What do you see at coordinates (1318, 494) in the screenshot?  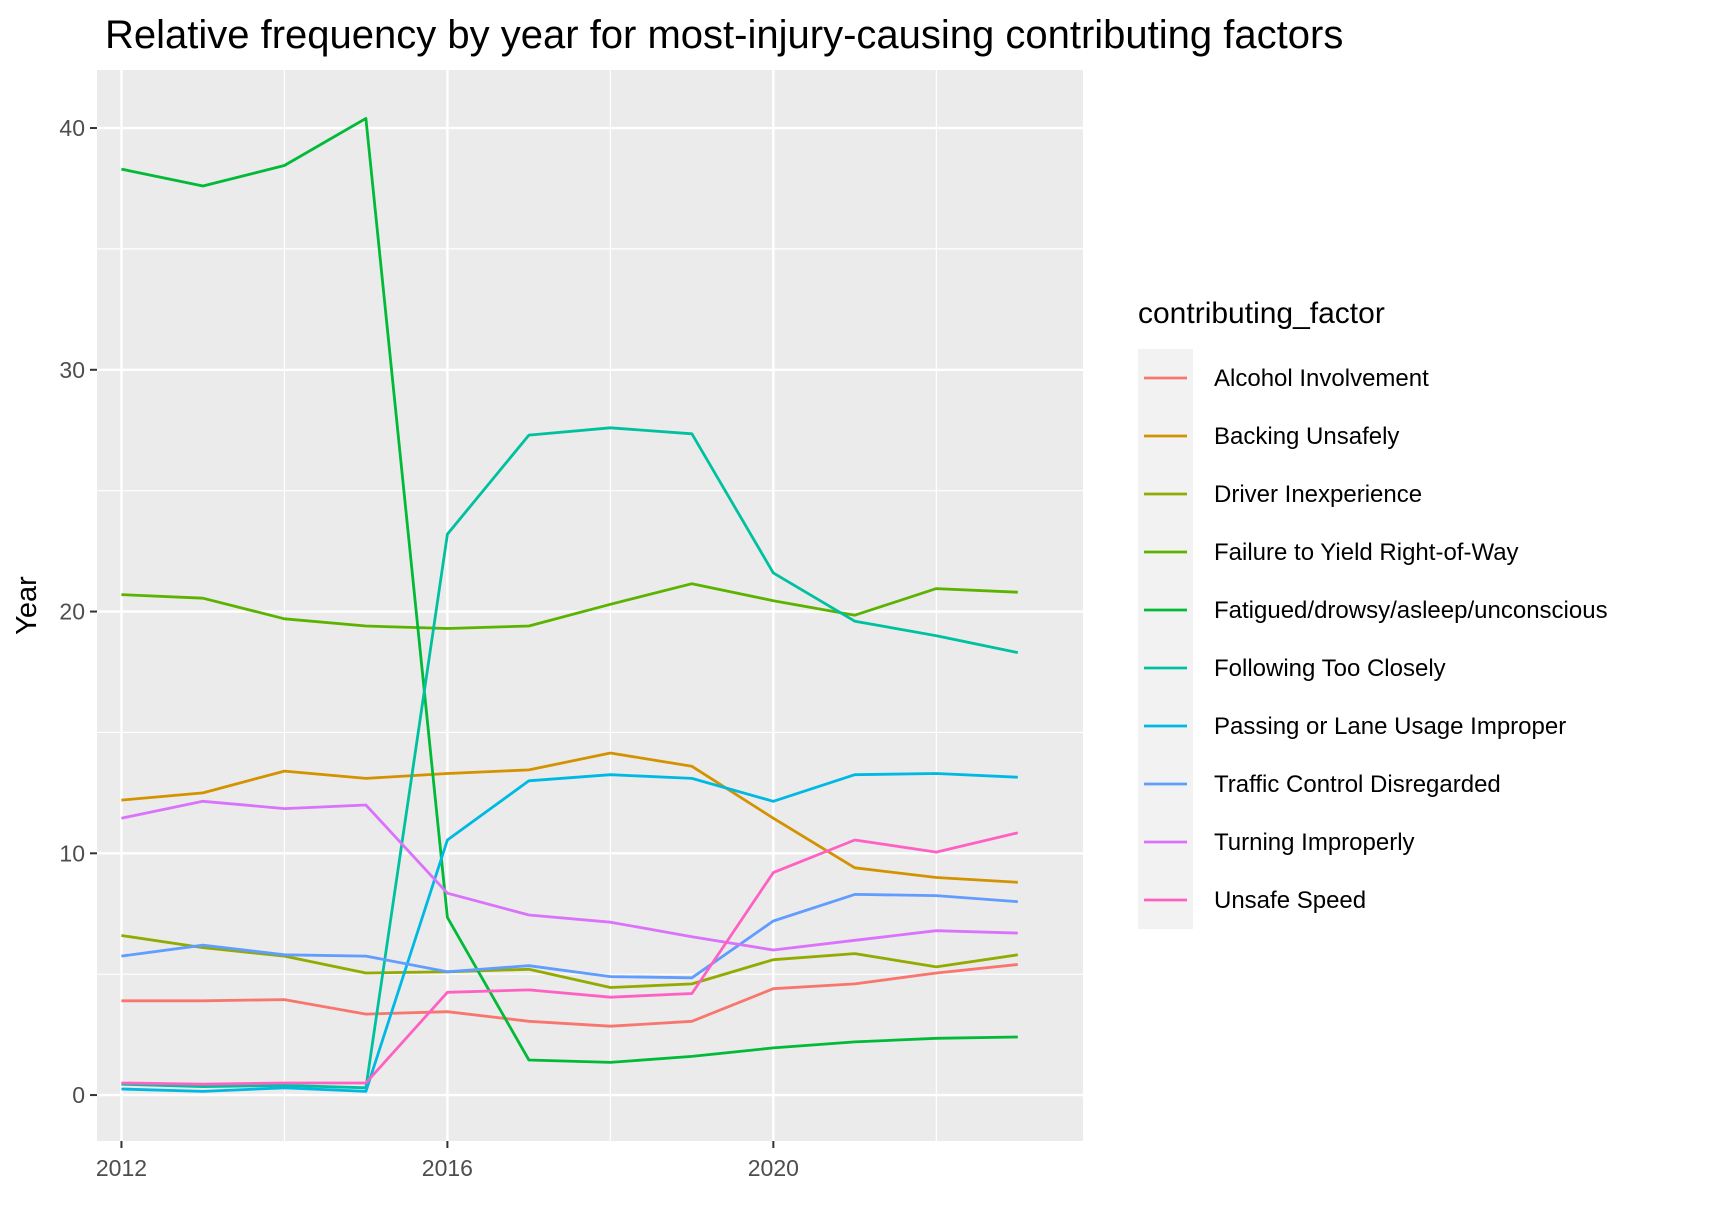 I see `legend-label-driver-inexperience: Driver Inexperience` at bounding box center [1318, 494].